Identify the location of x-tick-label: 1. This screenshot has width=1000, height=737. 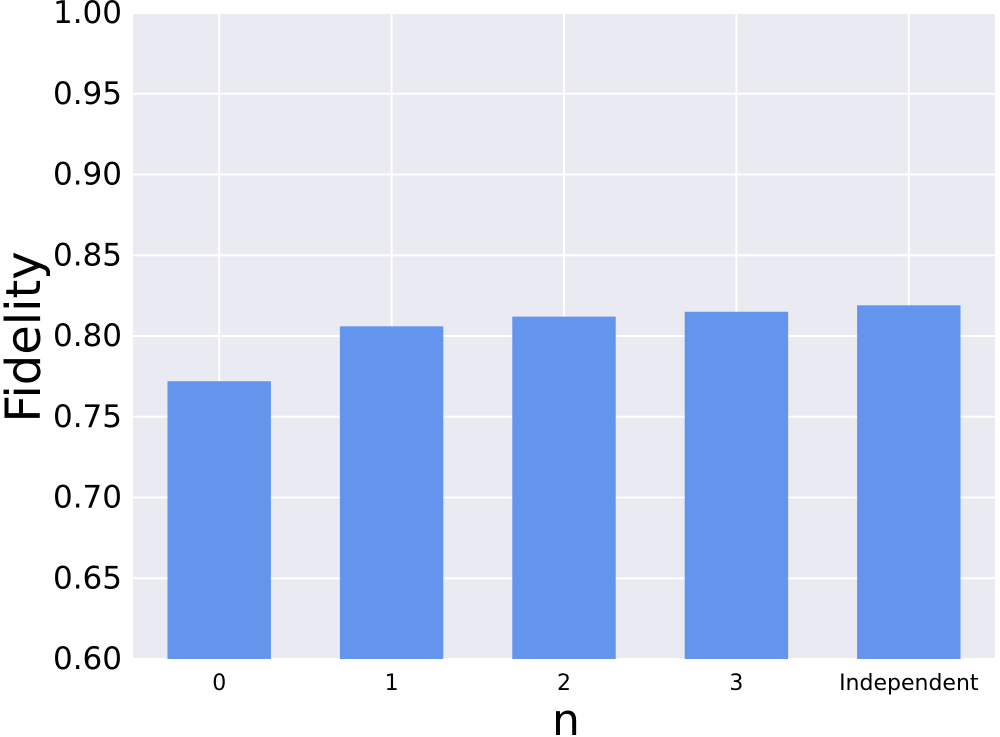
(392, 683).